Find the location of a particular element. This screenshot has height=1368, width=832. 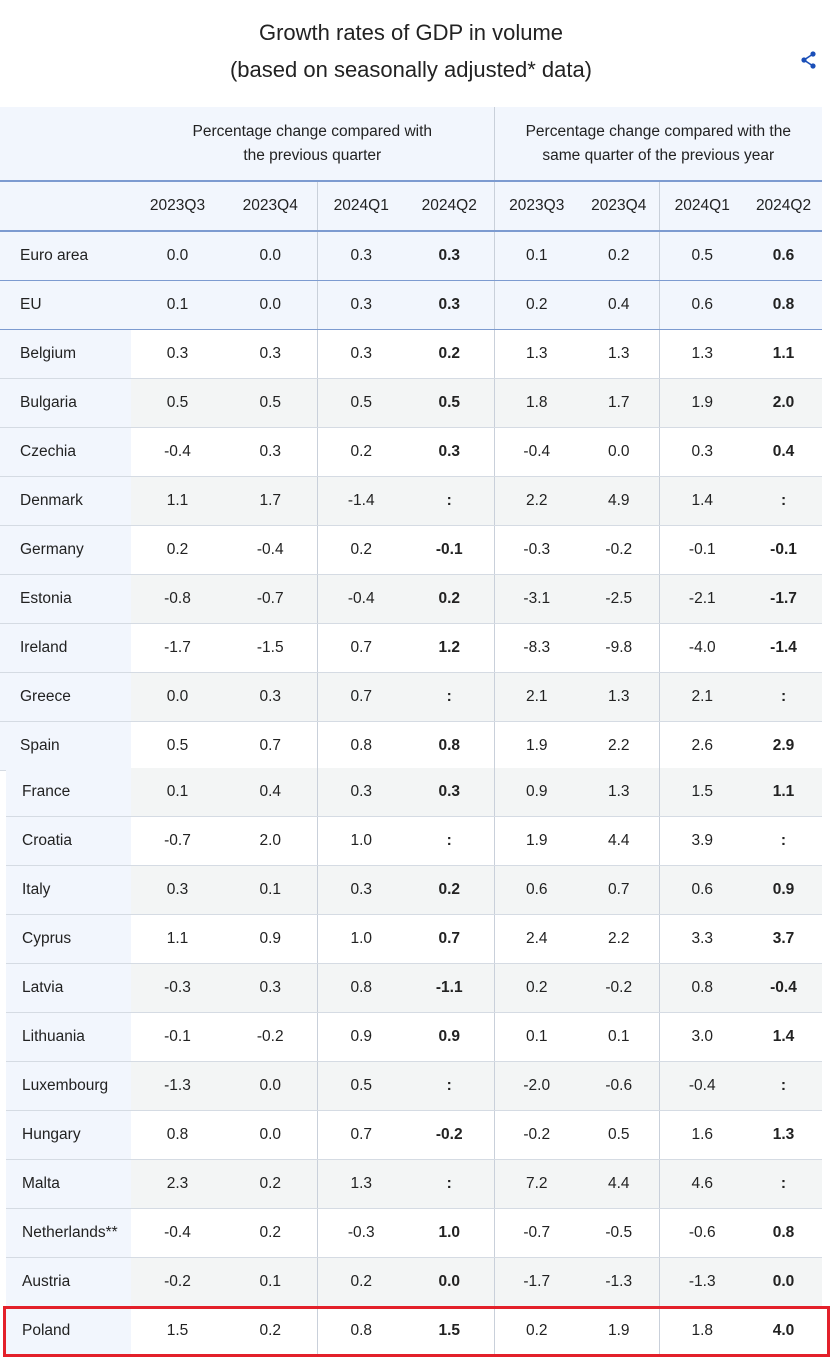

value-cell: 0.9 is located at coordinates (449, 1037).